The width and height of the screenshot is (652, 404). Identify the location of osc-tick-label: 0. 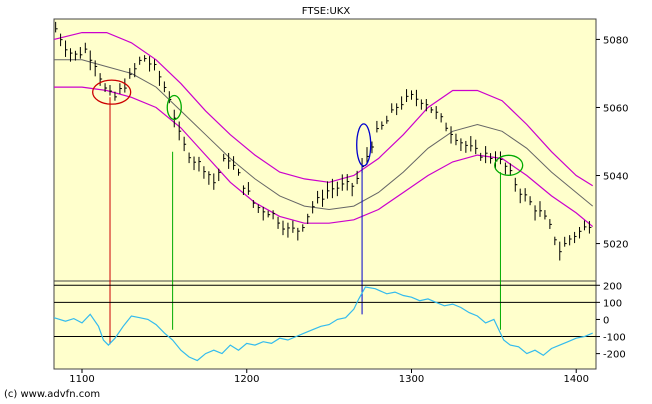
(606, 320).